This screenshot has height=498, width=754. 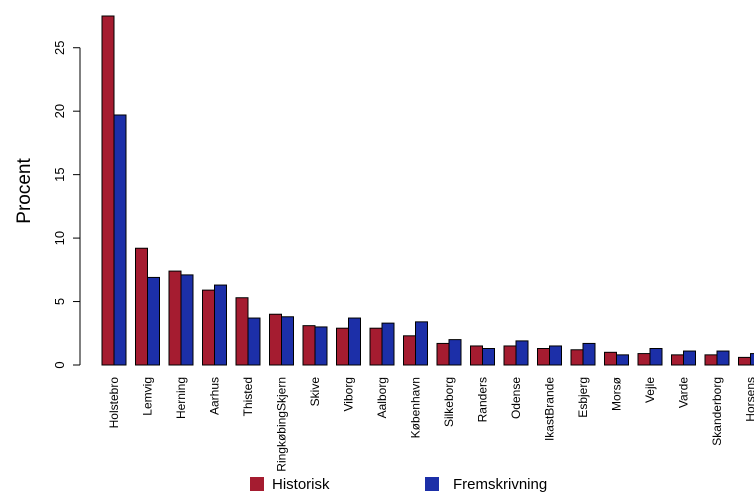 What do you see at coordinates (301, 484) in the screenshot?
I see `legend-label-historisk: Historisk` at bounding box center [301, 484].